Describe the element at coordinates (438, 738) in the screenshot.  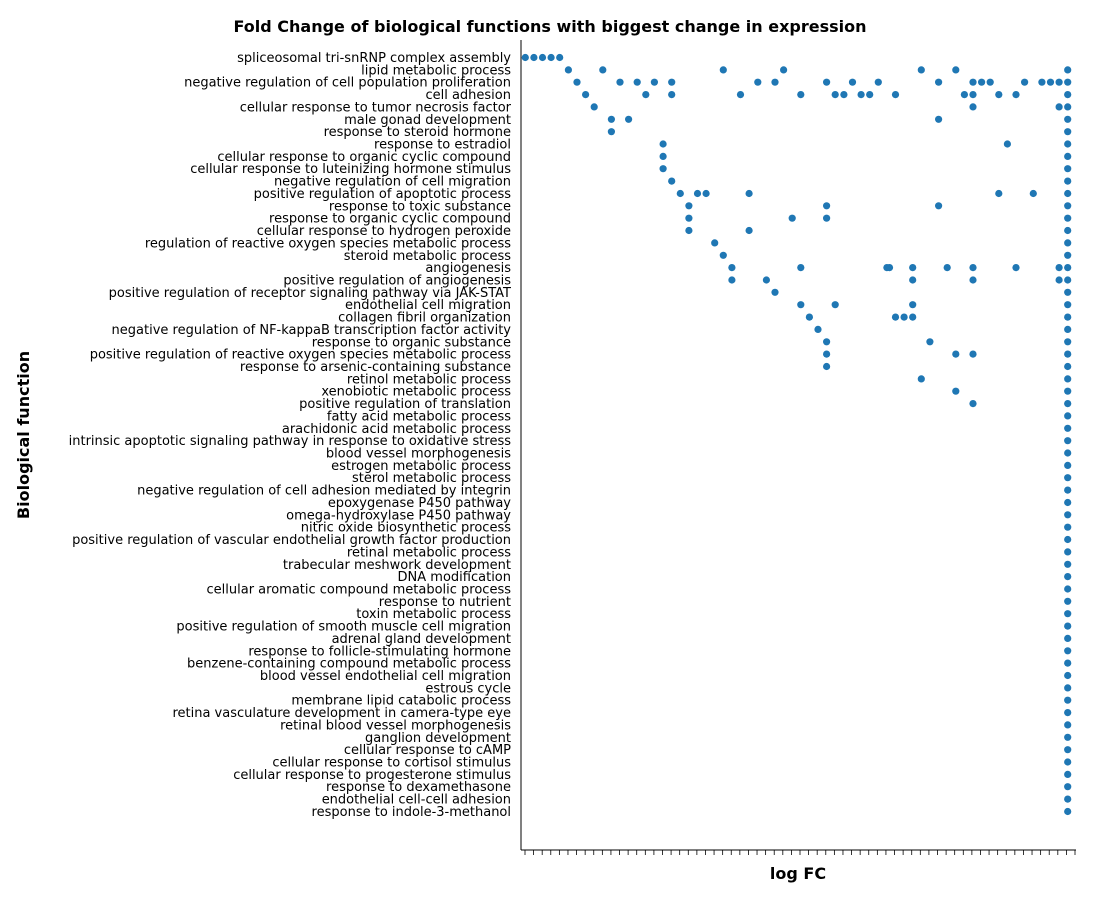
I see `y-tick-label: ganglion development` at that location.